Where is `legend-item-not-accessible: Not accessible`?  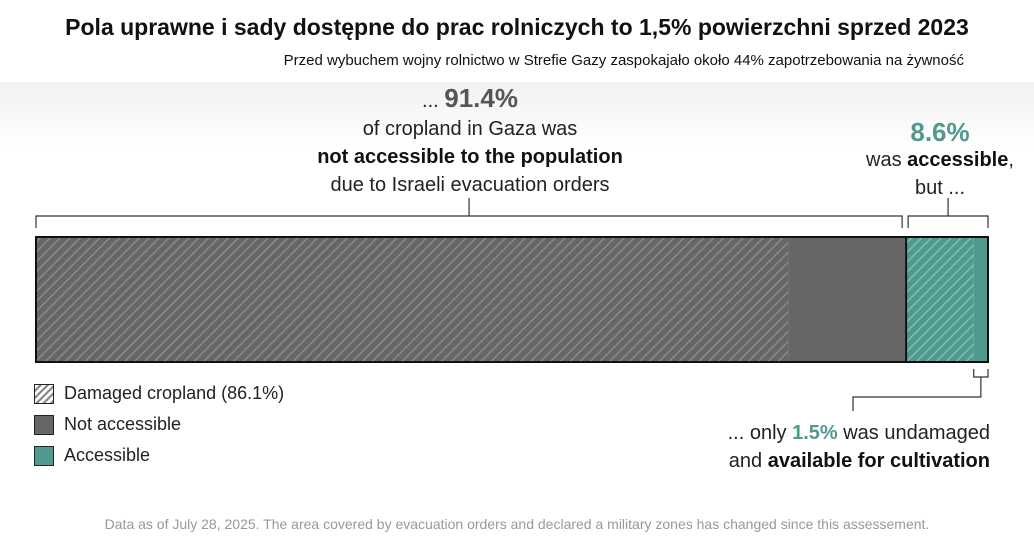
legend-item-not-accessible: Not accessible is located at coordinates (159, 424).